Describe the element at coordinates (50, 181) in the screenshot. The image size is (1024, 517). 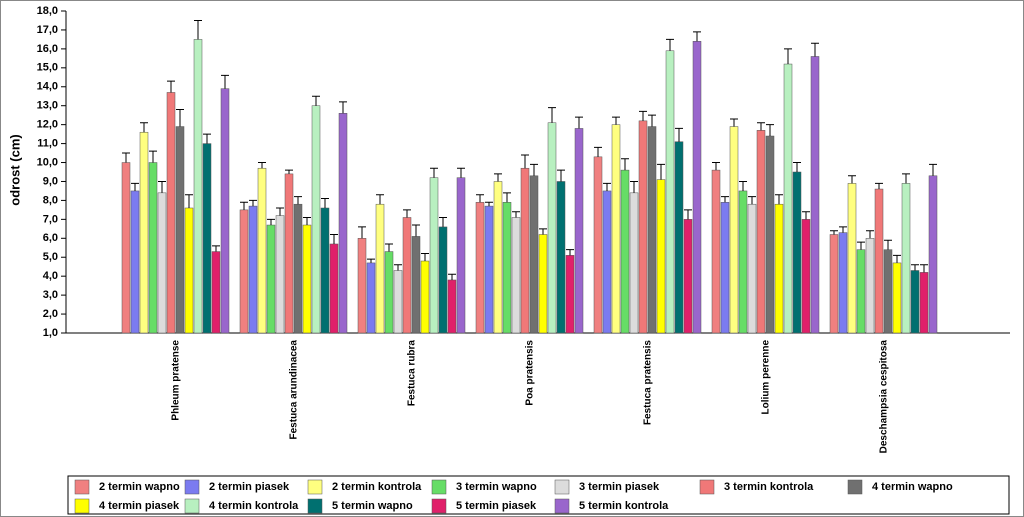
I see `y-tick-label: 9,0` at that location.